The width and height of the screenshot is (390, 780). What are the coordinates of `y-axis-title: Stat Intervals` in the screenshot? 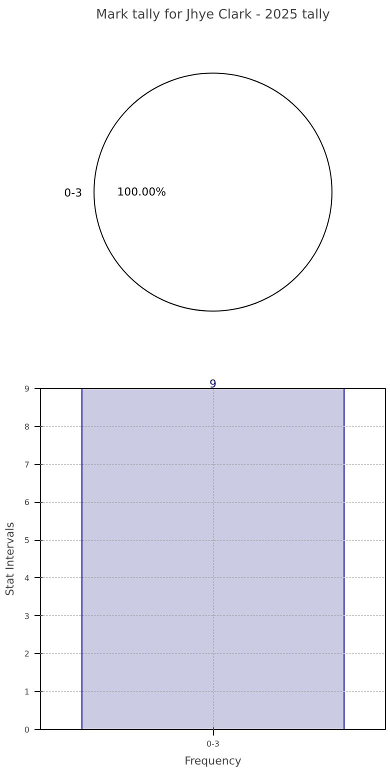 It's located at (9, 559).